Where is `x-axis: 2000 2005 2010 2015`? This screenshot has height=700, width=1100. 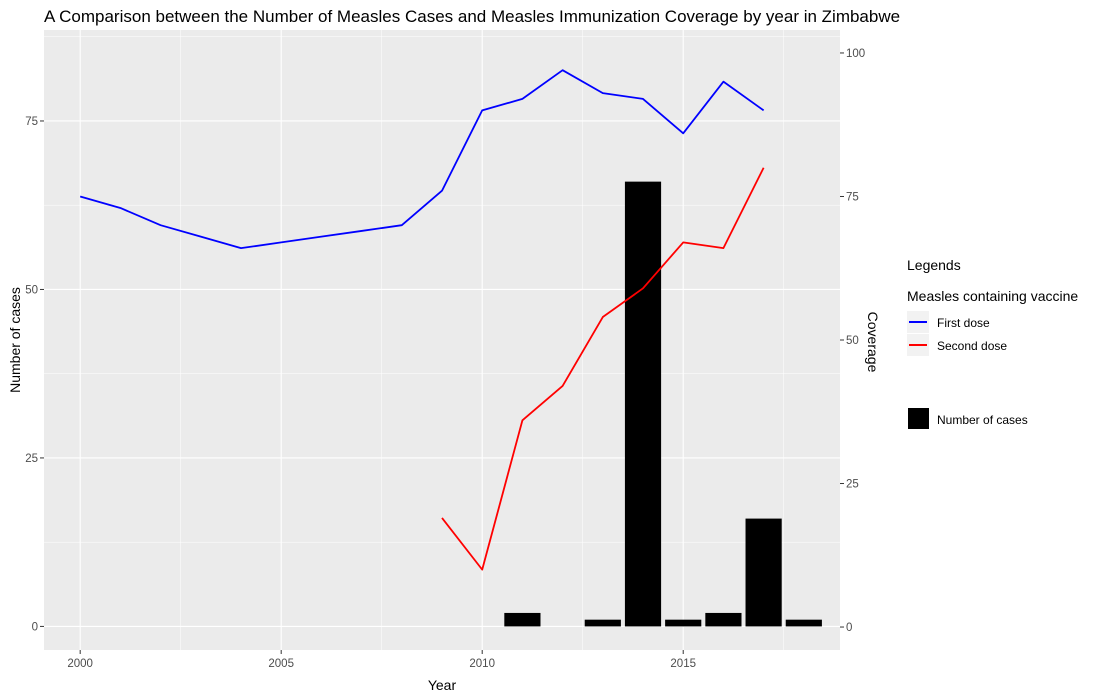
x-axis: 2000 2005 2010 2015 is located at coordinates (381, 660).